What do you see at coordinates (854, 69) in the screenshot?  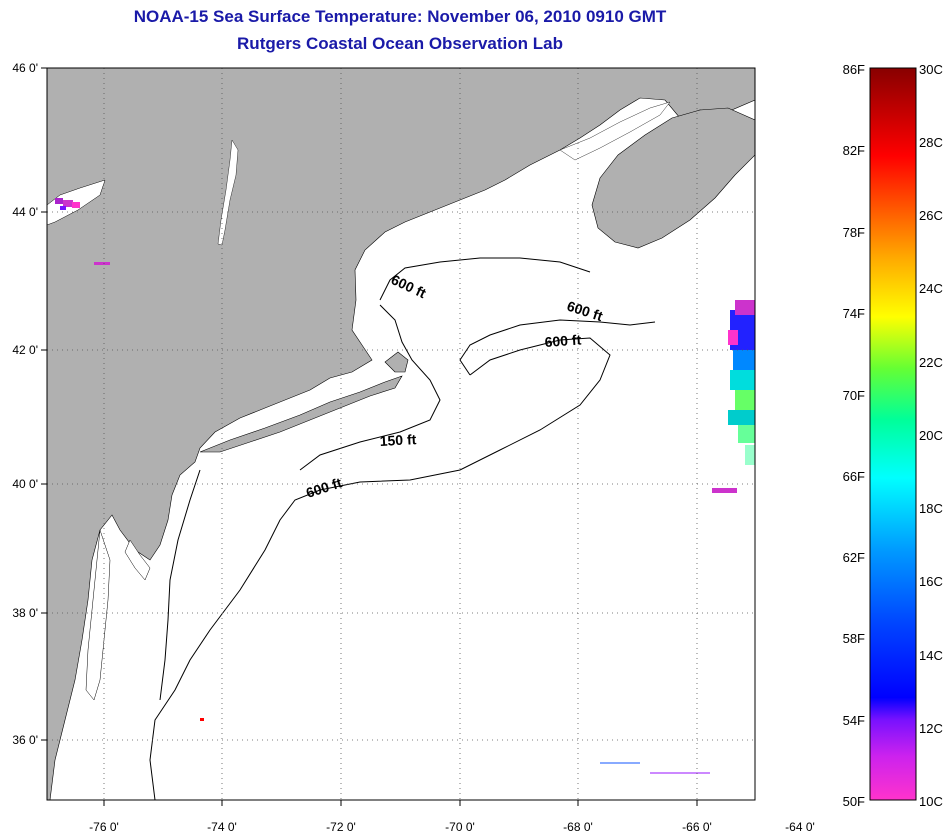 I see `cbar-f-86: 86F` at bounding box center [854, 69].